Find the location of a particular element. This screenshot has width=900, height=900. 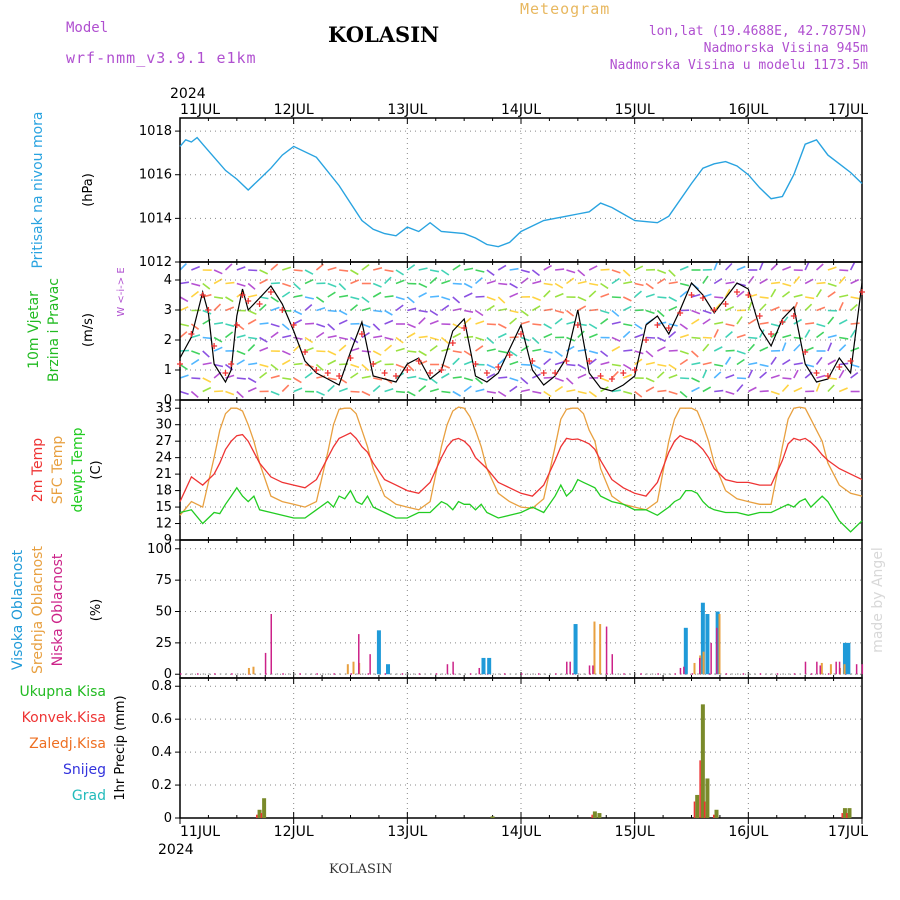

station-title: KOLASIN is located at coordinates (384, 34).